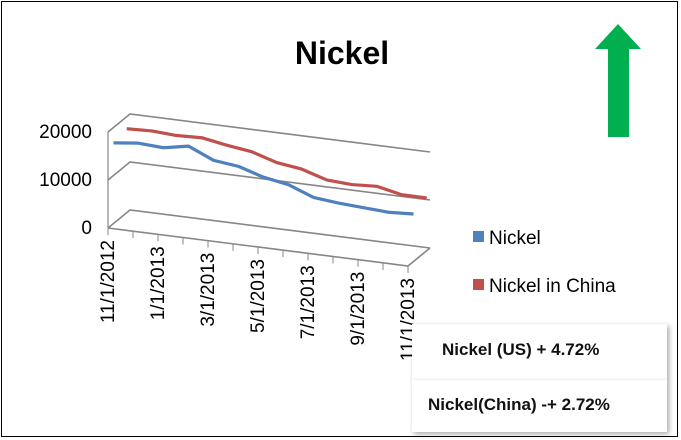  What do you see at coordinates (65, 132) in the screenshot?
I see `y-tick-label: 20000` at bounding box center [65, 132].